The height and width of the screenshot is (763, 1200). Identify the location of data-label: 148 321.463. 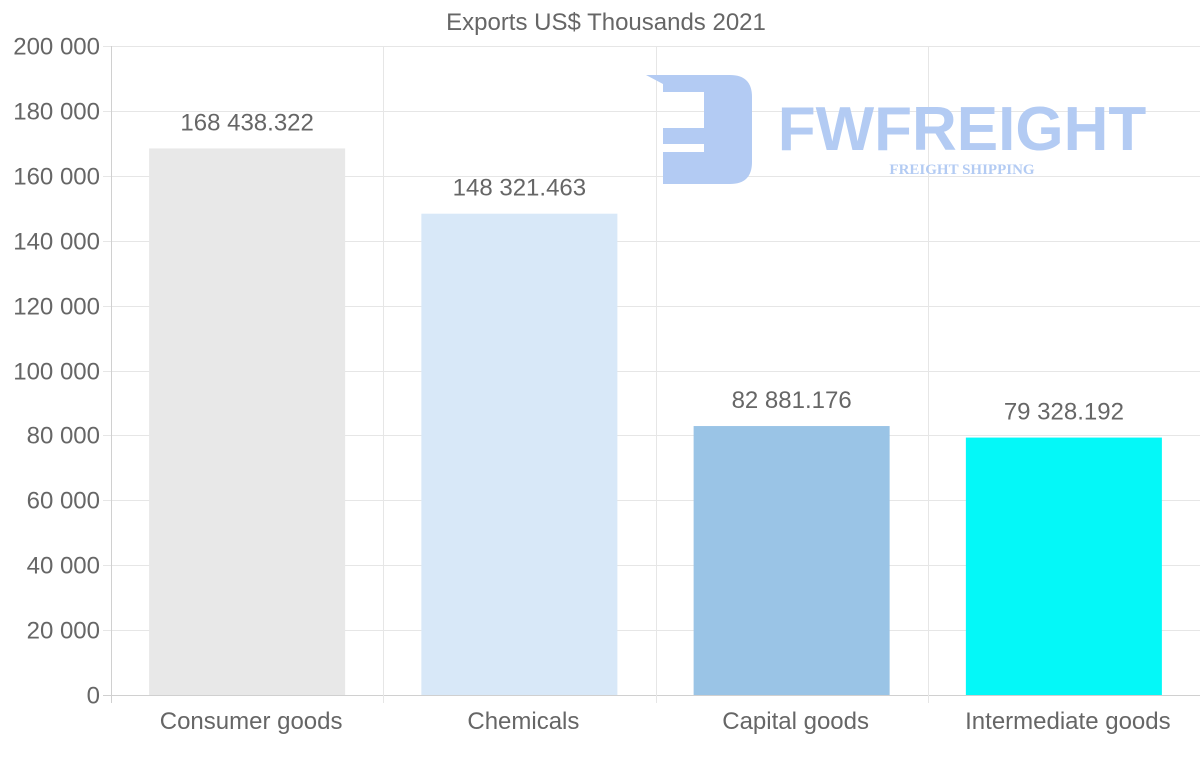
(519, 188).